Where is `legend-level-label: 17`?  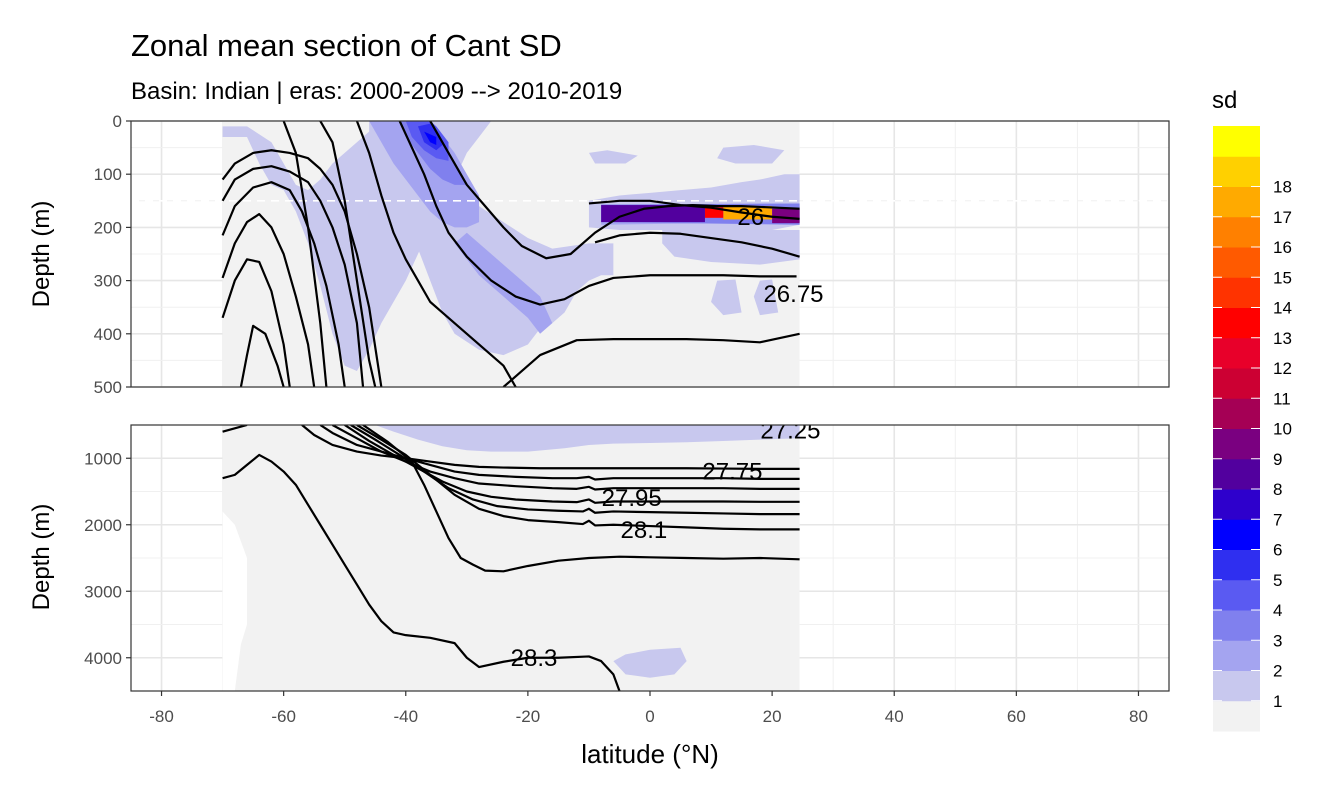
legend-level-label: 17 is located at coordinates (1282, 217).